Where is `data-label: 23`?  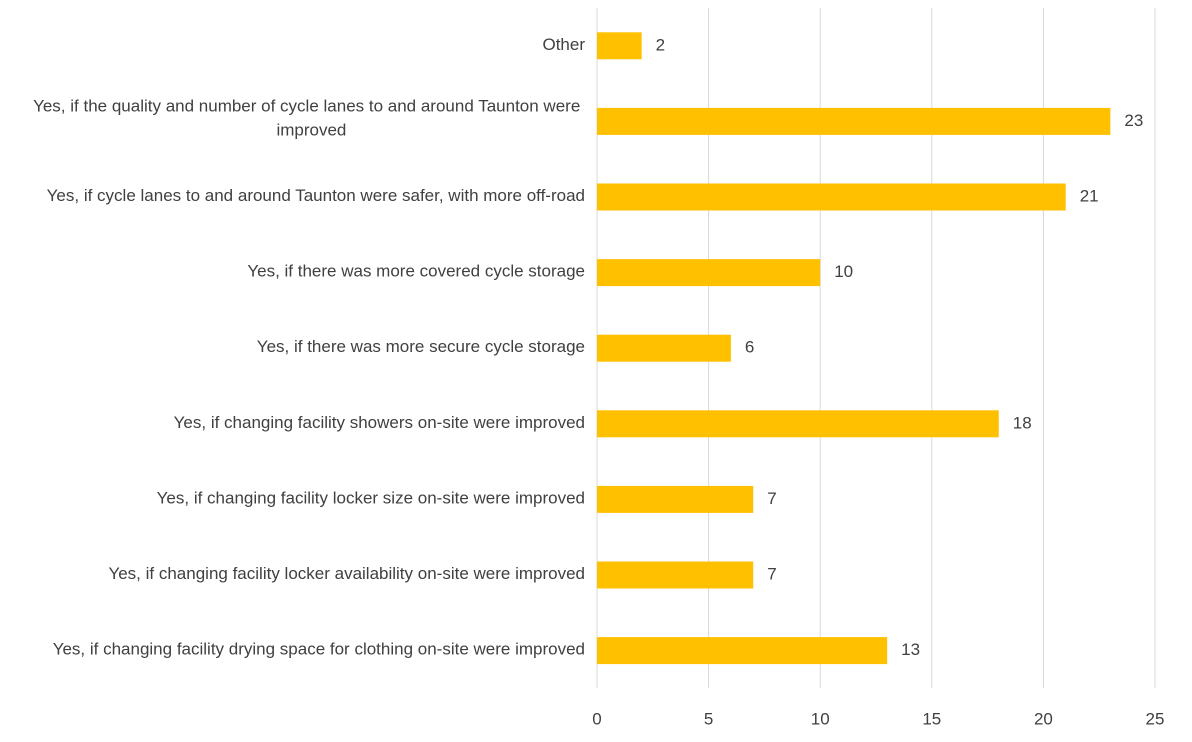
data-label: 23 is located at coordinates (1133, 120).